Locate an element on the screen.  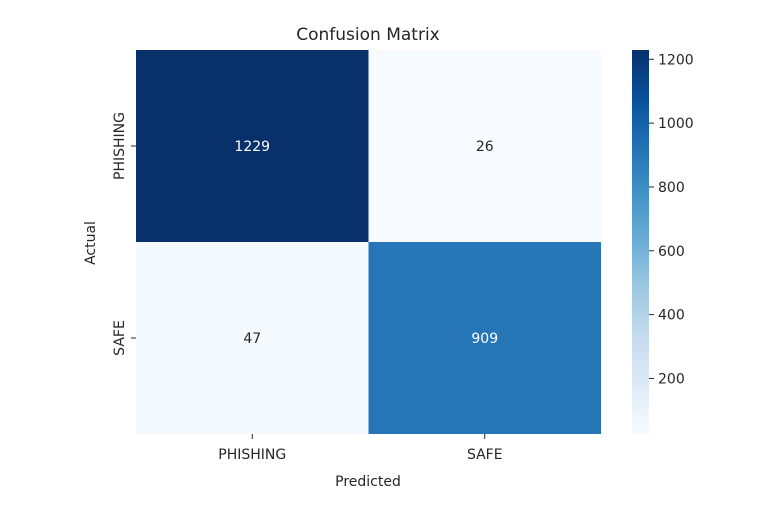
chart-title: Confusion Matrix is located at coordinates (368, 35).